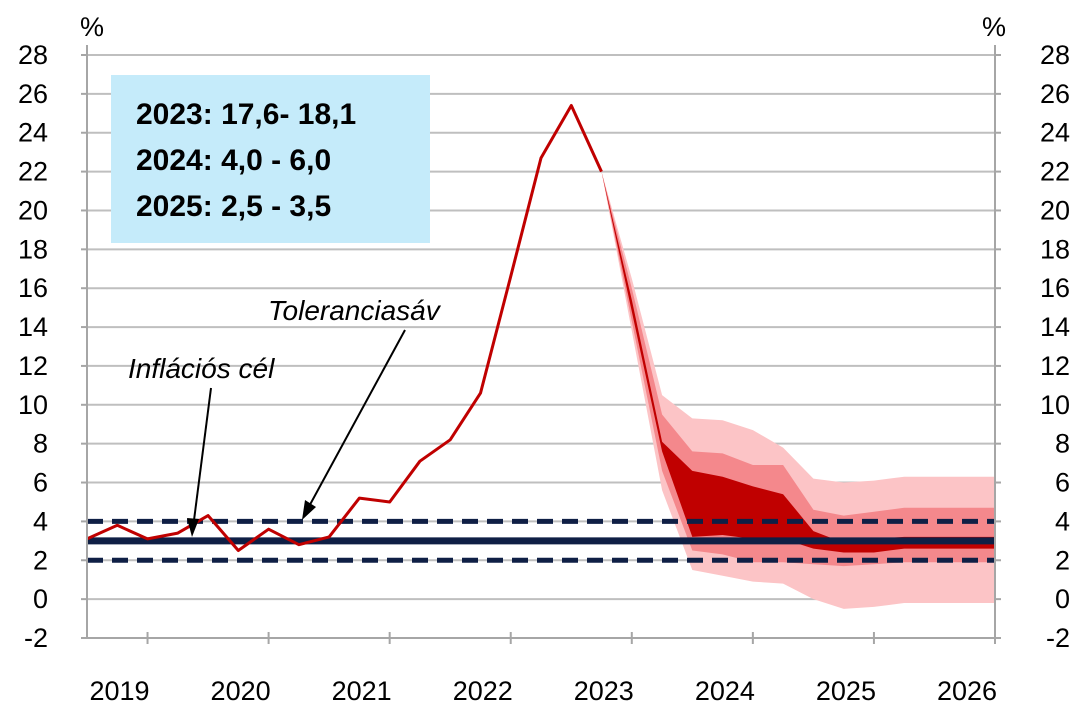  Describe the element at coordinates (33, 327) in the screenshot. I see `y-tick-label-left: 14` at that location.